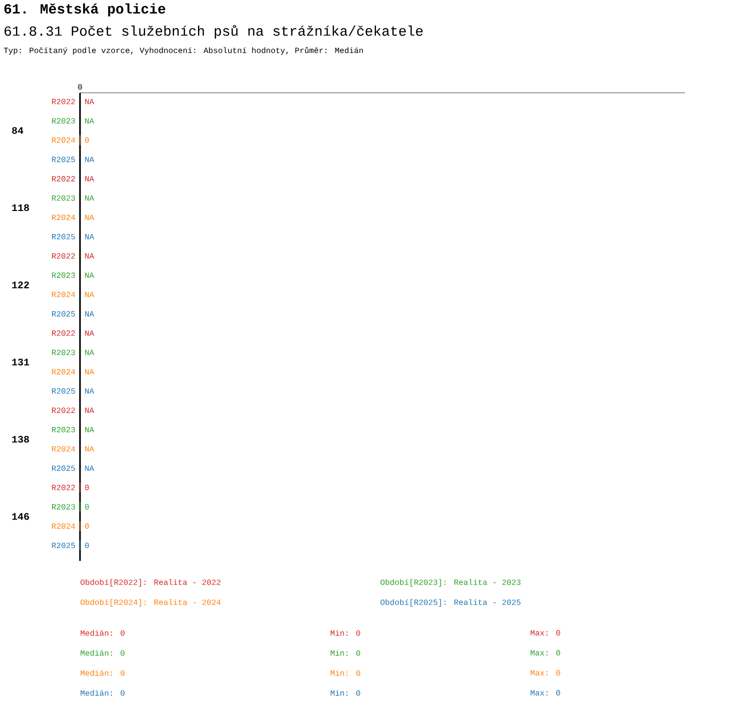  What do you see at coordinates (21, 439) in the screenshot?
I see `category-label: 138` at bounding box center [21, 439].